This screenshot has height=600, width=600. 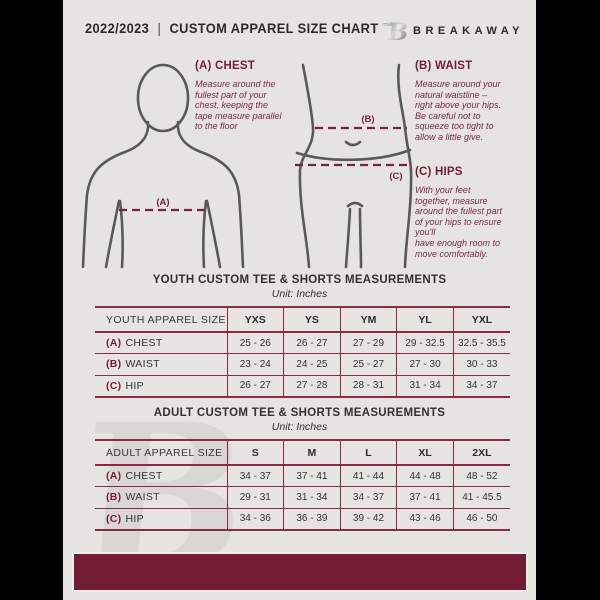 I want to click on adult-header-row: ADULT APPAREL SIZE S M L XL 2XL, so click(x=302, y=453).